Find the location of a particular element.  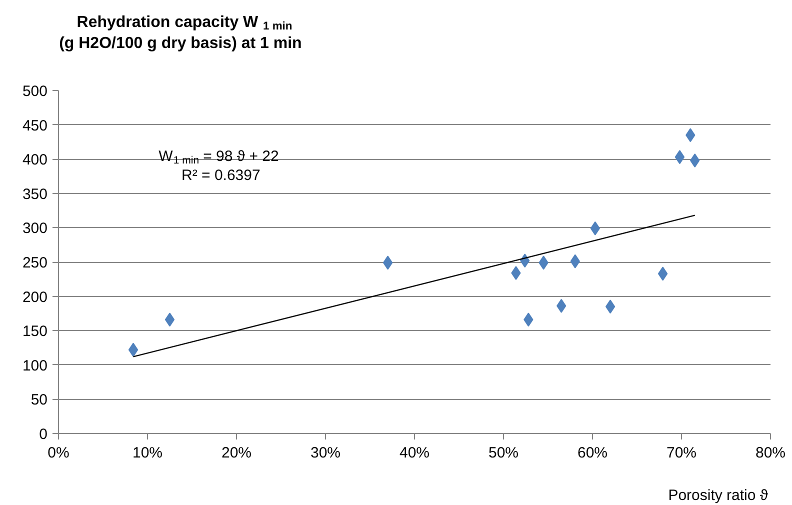

x-tick-label: 50% is located at coordinates (503, 453).